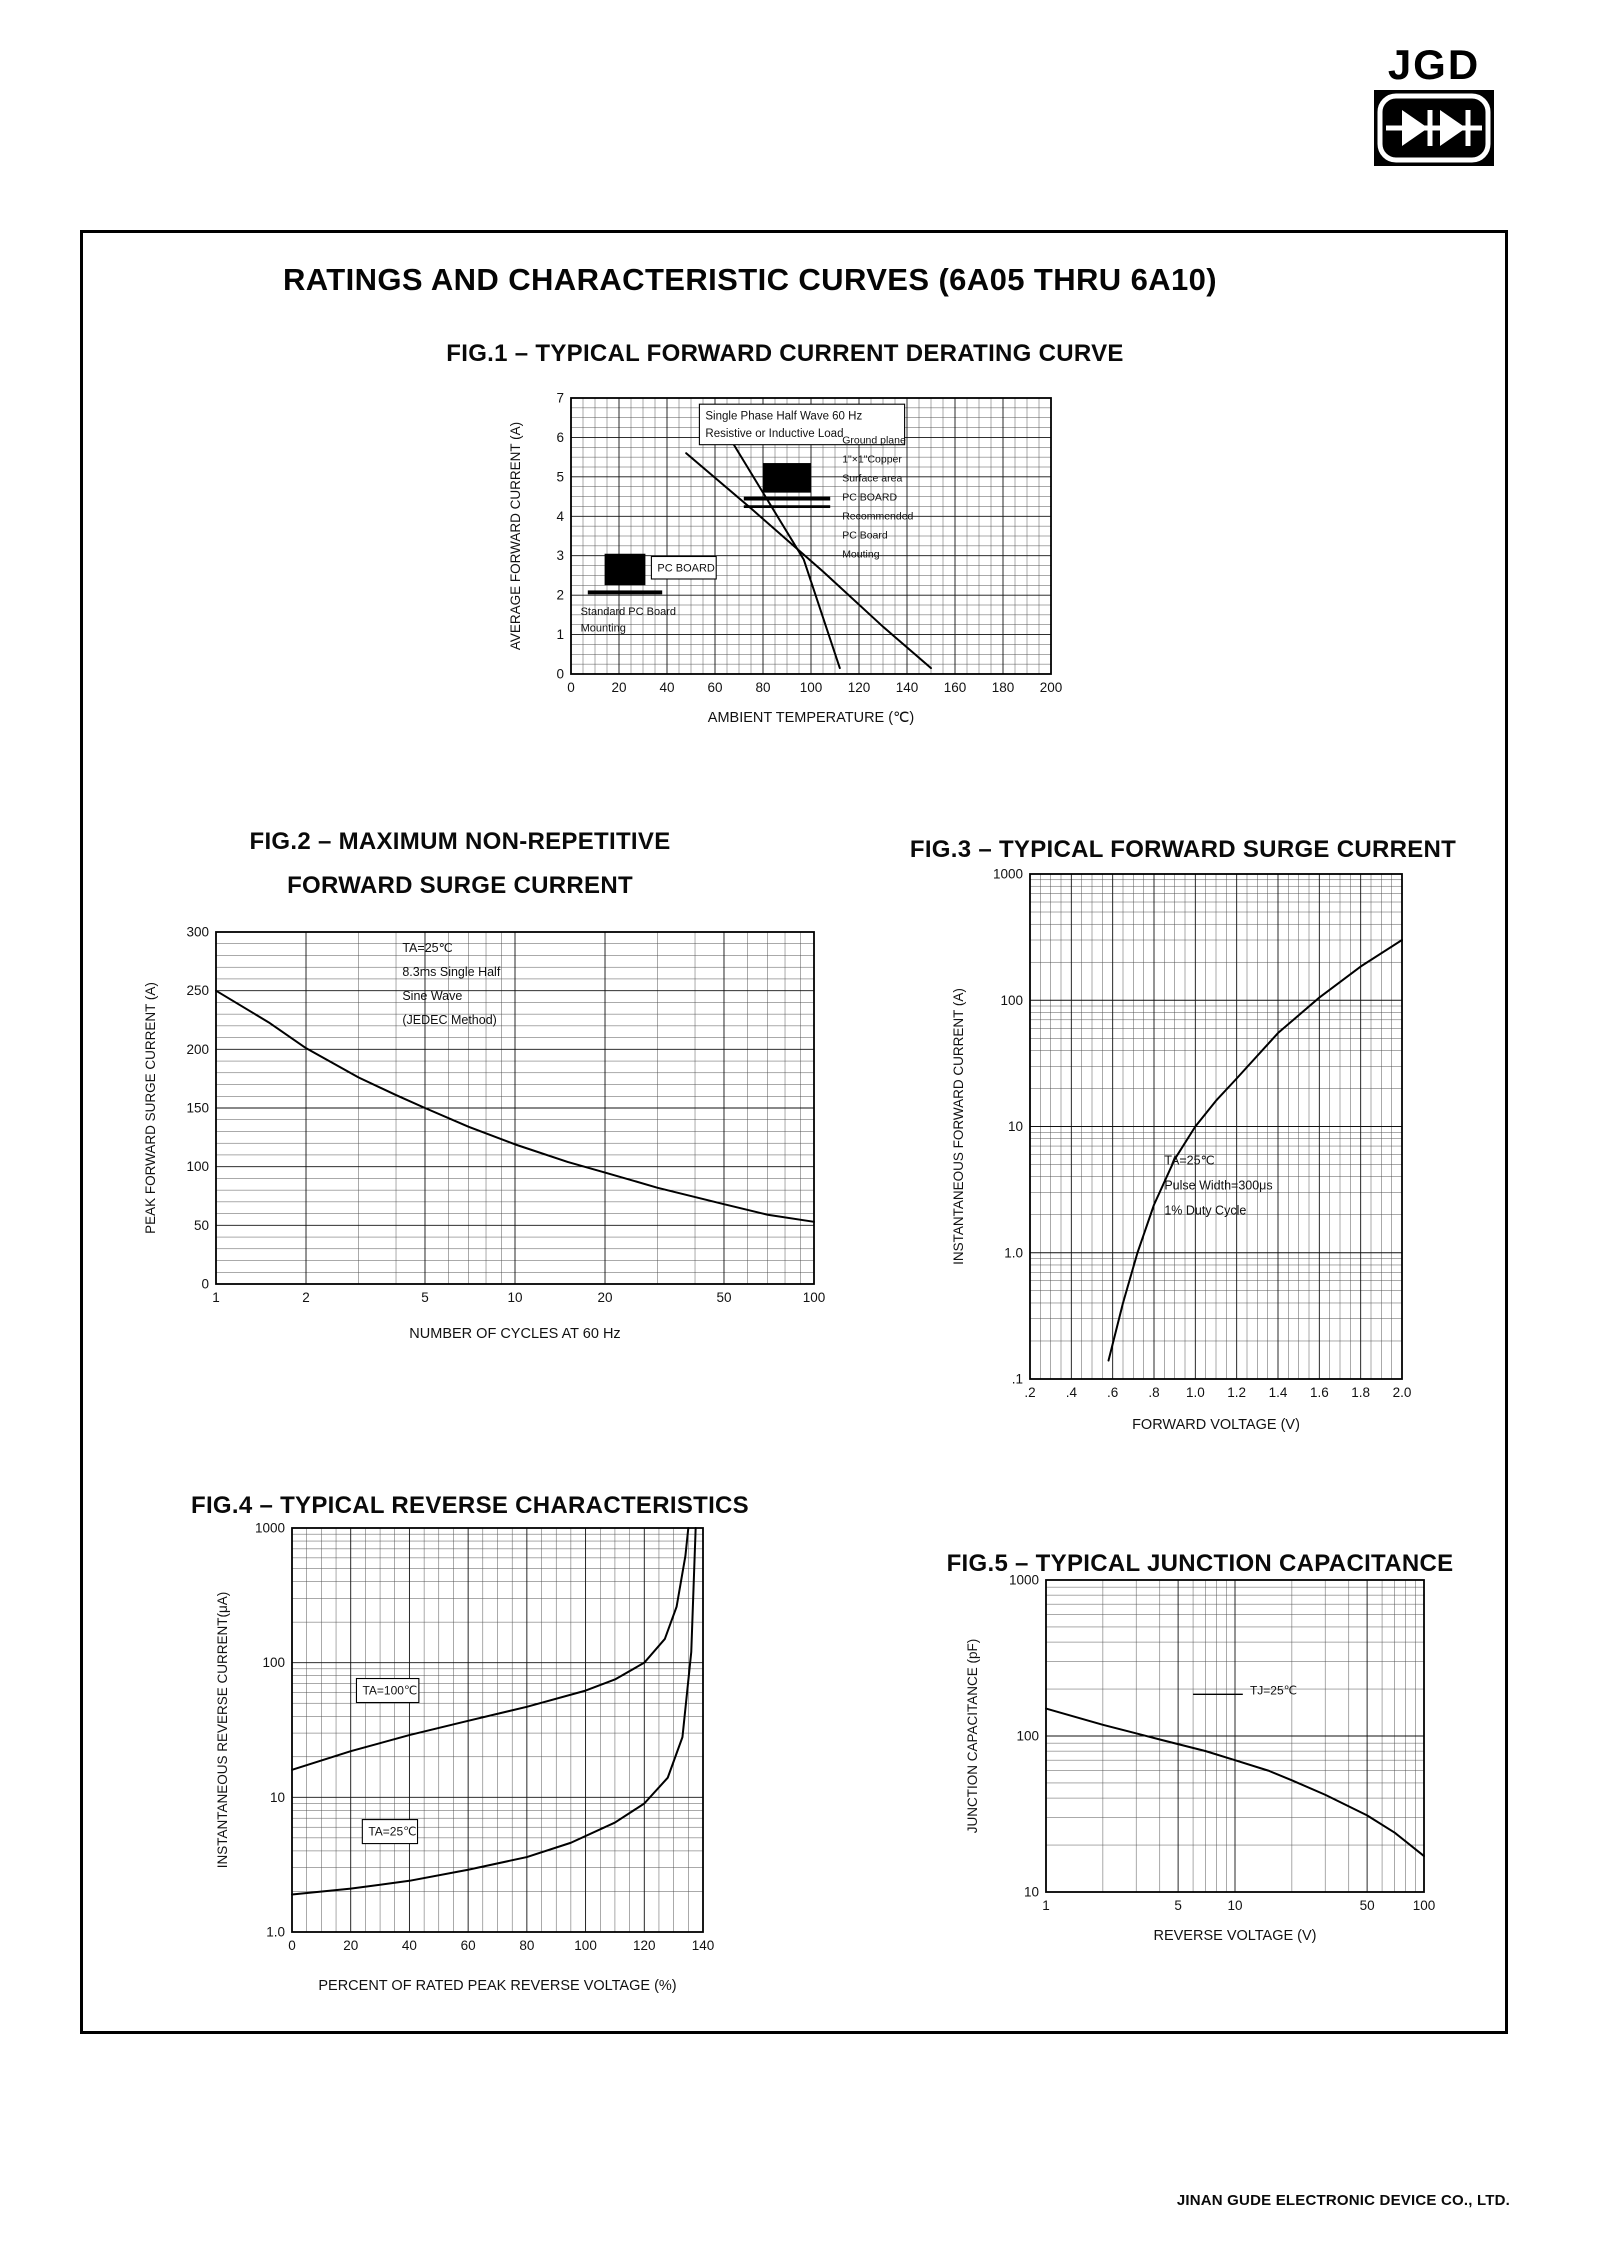 Image resolution: width=1622 pixels, height=2260 pixels. What do you see at coordinates (515, 536) in the screenshot?
I see `svg-text: AVERAGE FORWARD CURRENT (A)` at bounding box center [515, 536].